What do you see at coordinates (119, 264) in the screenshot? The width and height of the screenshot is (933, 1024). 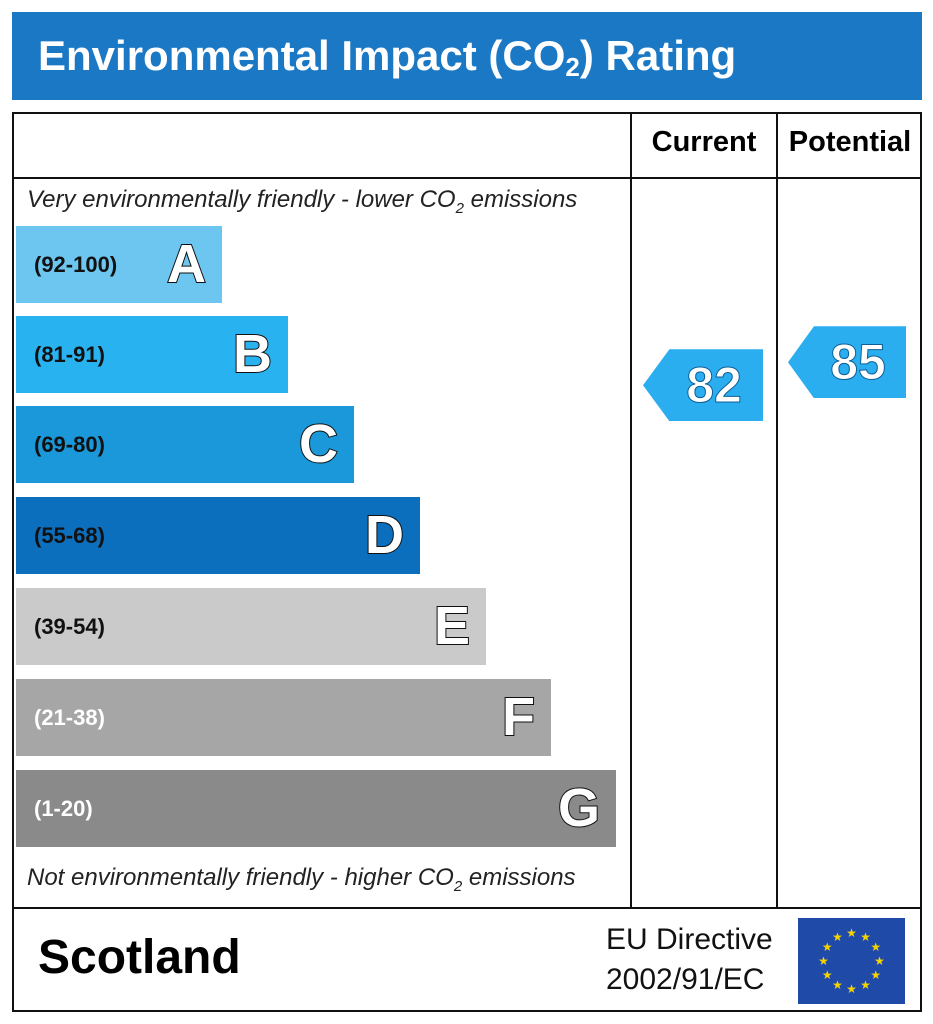 I see `band-a: (92-100) A` at bounding box center [119, 264].